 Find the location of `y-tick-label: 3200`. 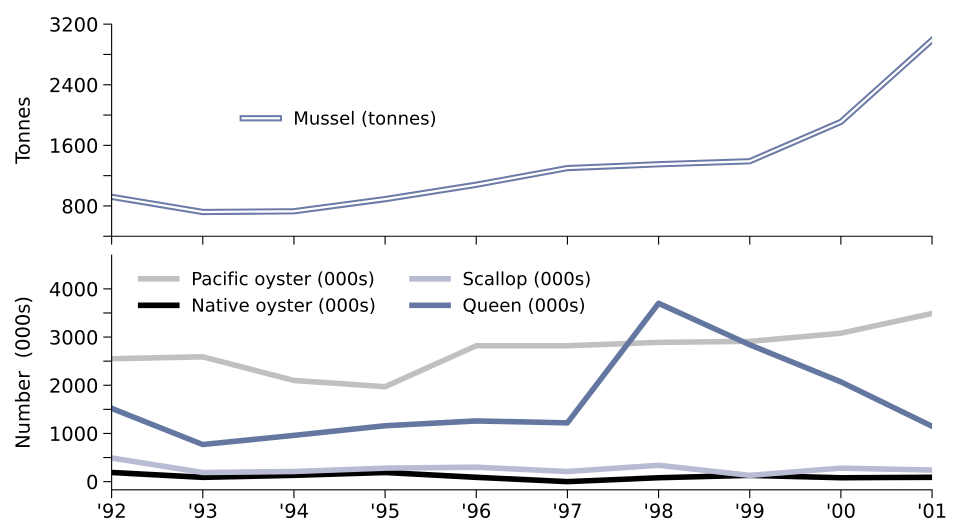

y-tick-label: 3200 is located at coordinates (74, 24).